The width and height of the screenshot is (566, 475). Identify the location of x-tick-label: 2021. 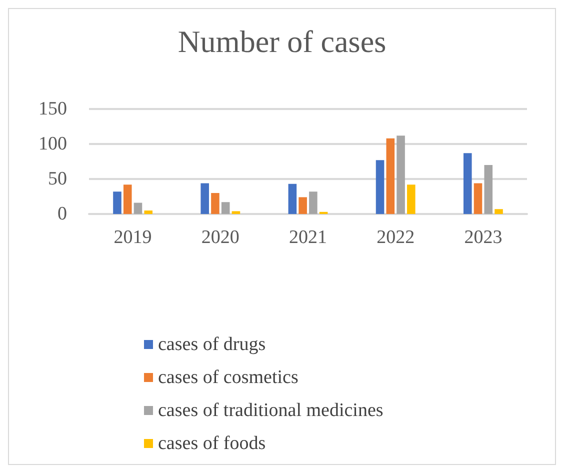
(308, 237).